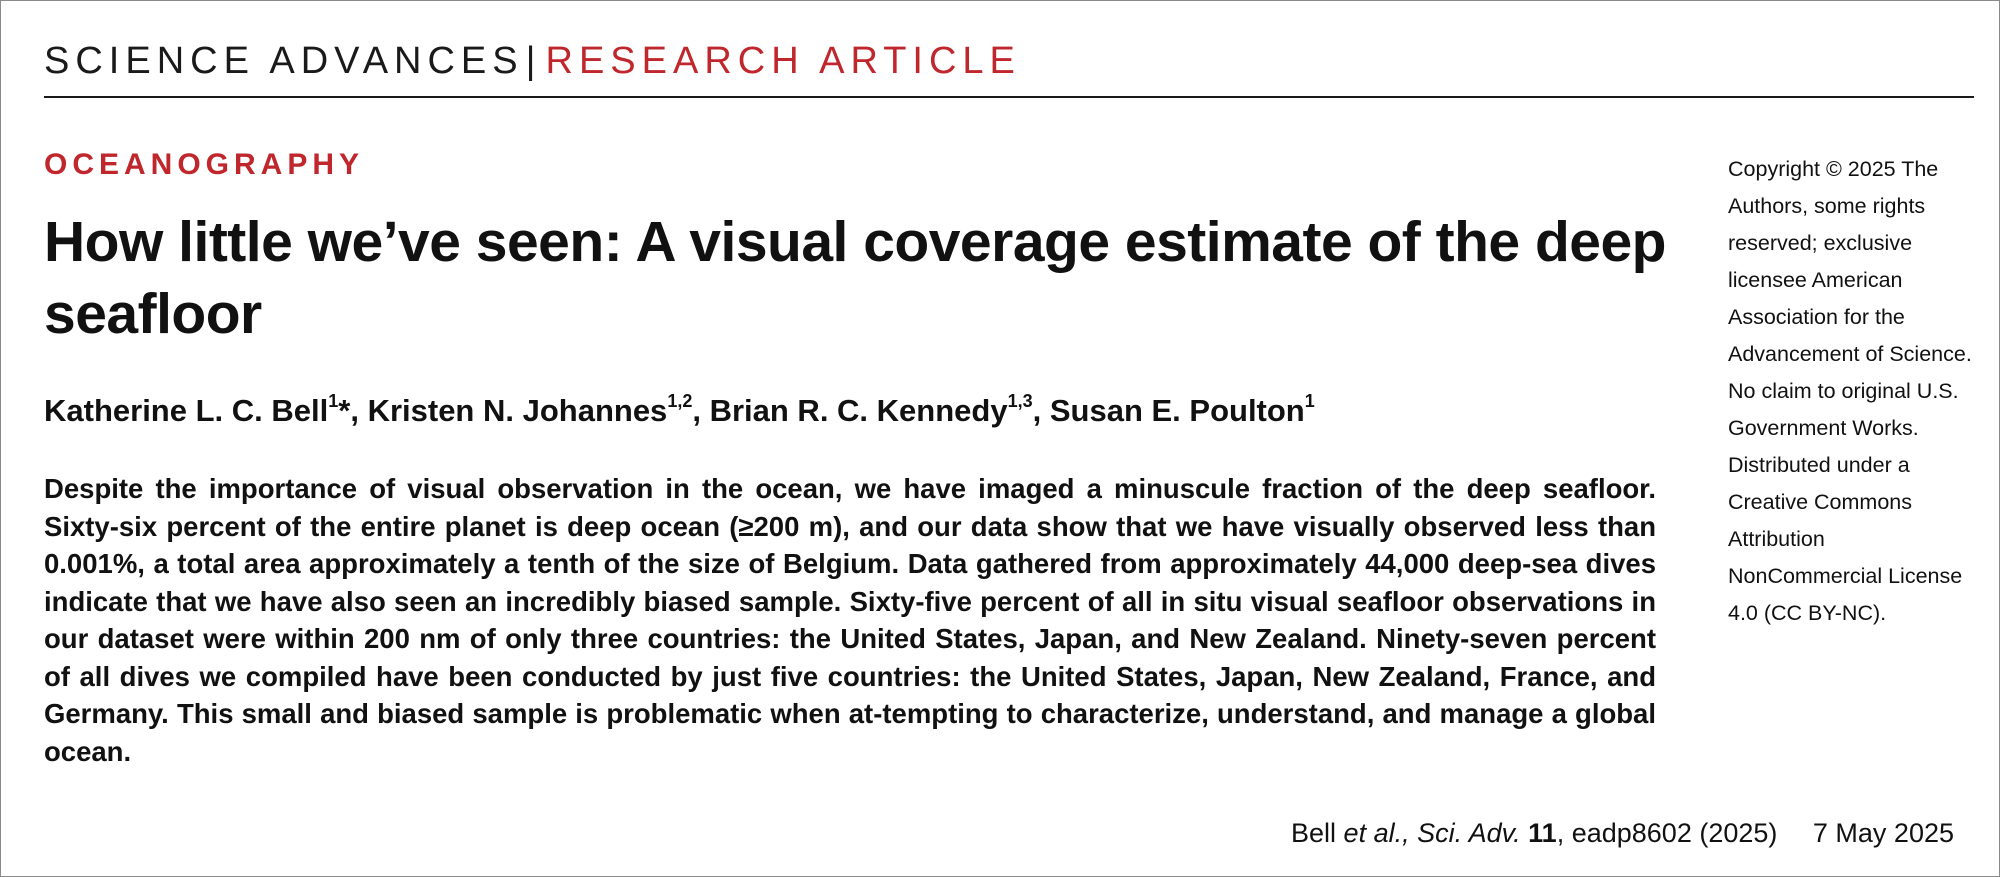 The width and height of the screenshot is (2000, 877). Describe the element at coordinates (1314, 833) in the screenshot. I see `citation-author: Bell` at that location.